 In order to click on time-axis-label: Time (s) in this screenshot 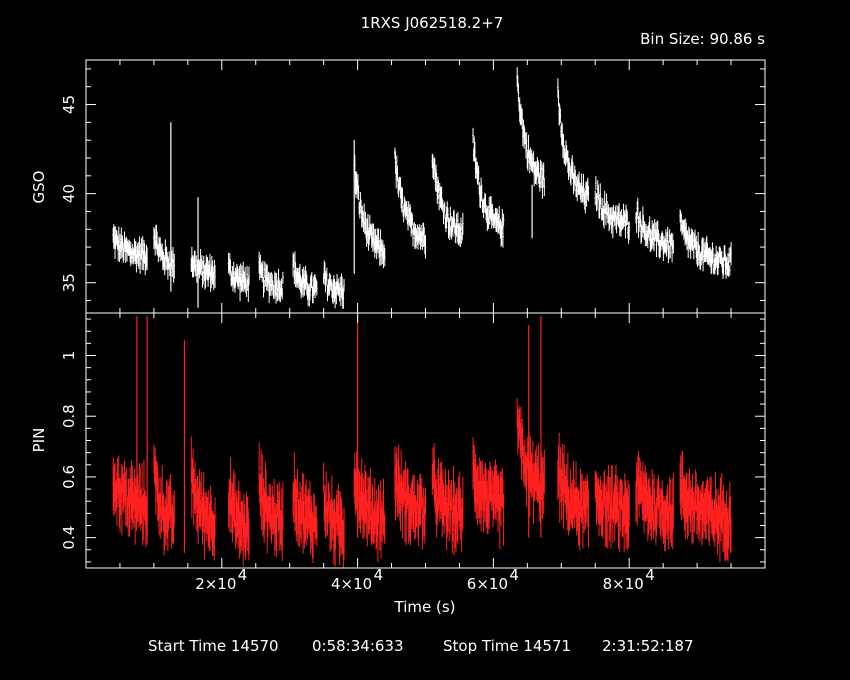, I will do `click(425, 607)`.